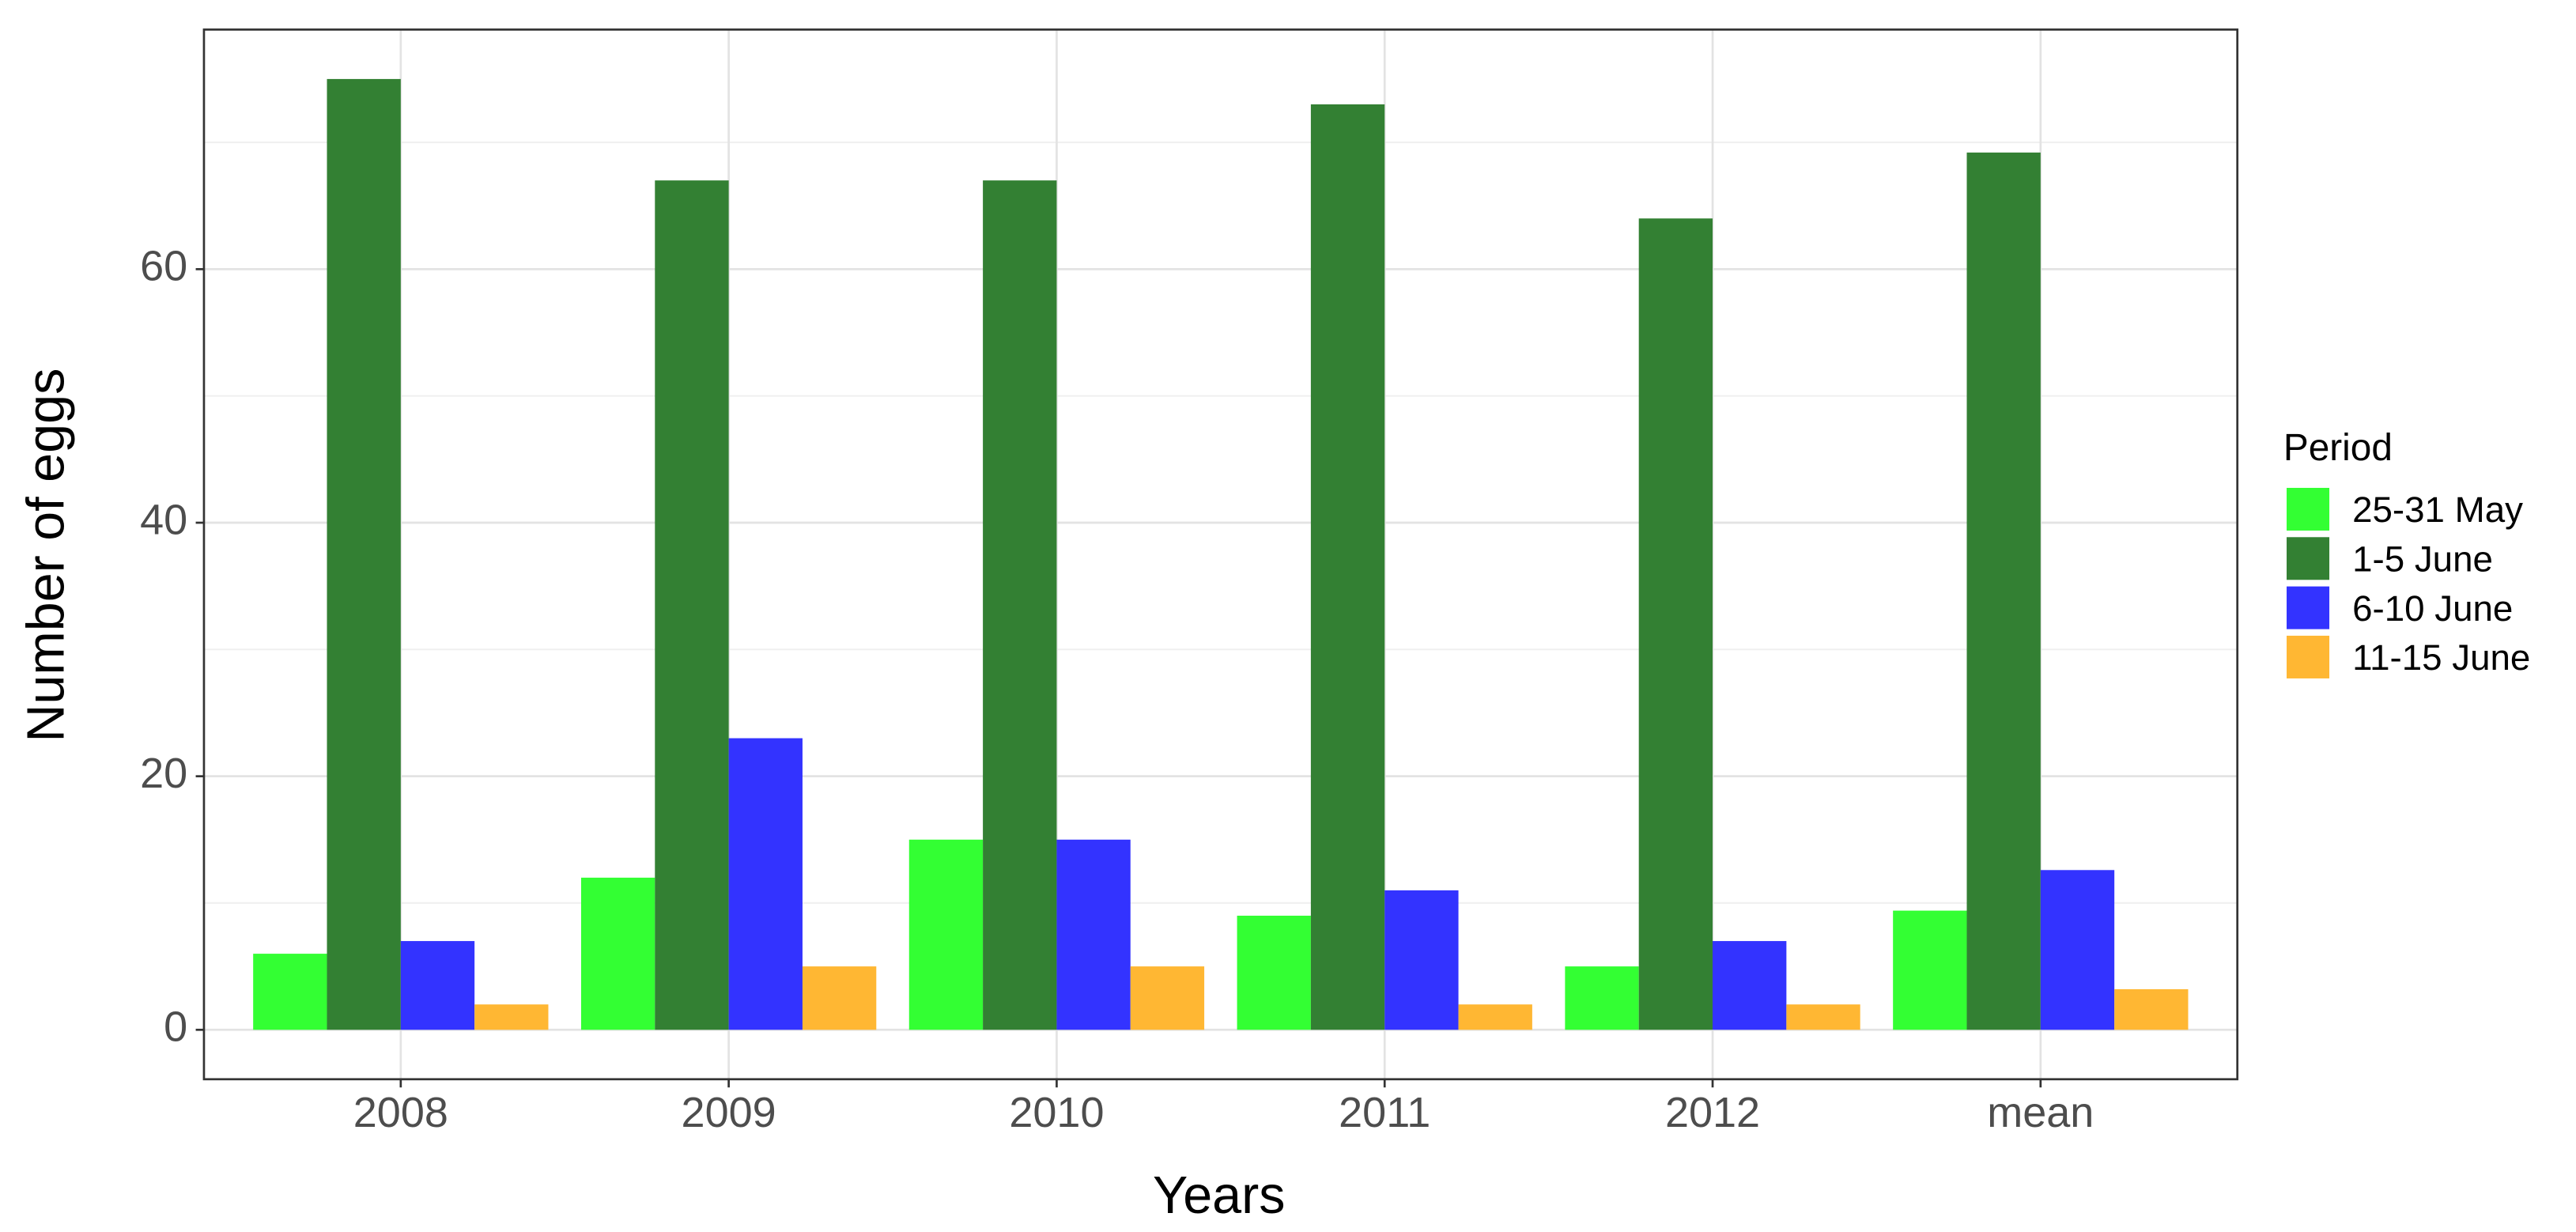 The width and height of the screenshot is (2576, 1232). What do you see at coordinates (1219, 1195) in the screenshot?
I see `x-axis-title: Years` at bounding box center [1219, 1195].